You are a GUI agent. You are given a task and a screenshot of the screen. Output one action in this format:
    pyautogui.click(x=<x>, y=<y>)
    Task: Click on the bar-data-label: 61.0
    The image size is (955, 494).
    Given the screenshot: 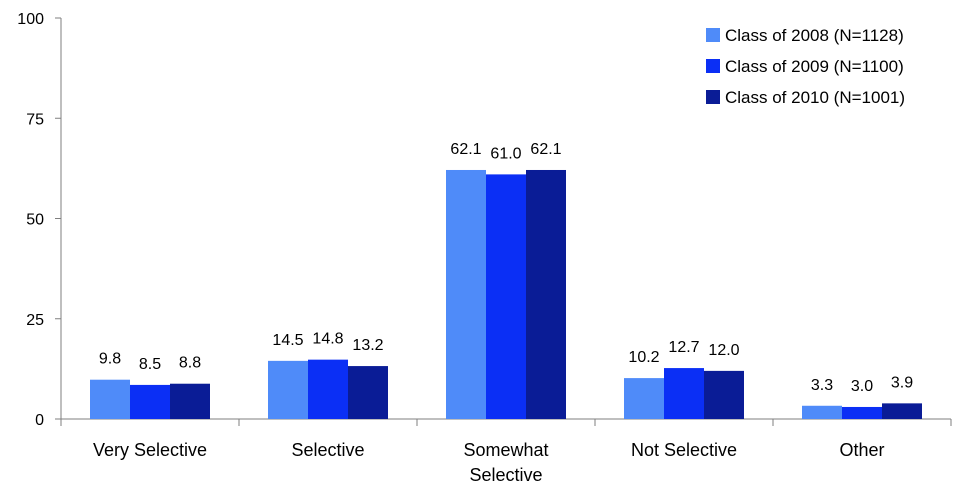 What is the action you would take?
    pyautogui.click(x=505, y=153)
    